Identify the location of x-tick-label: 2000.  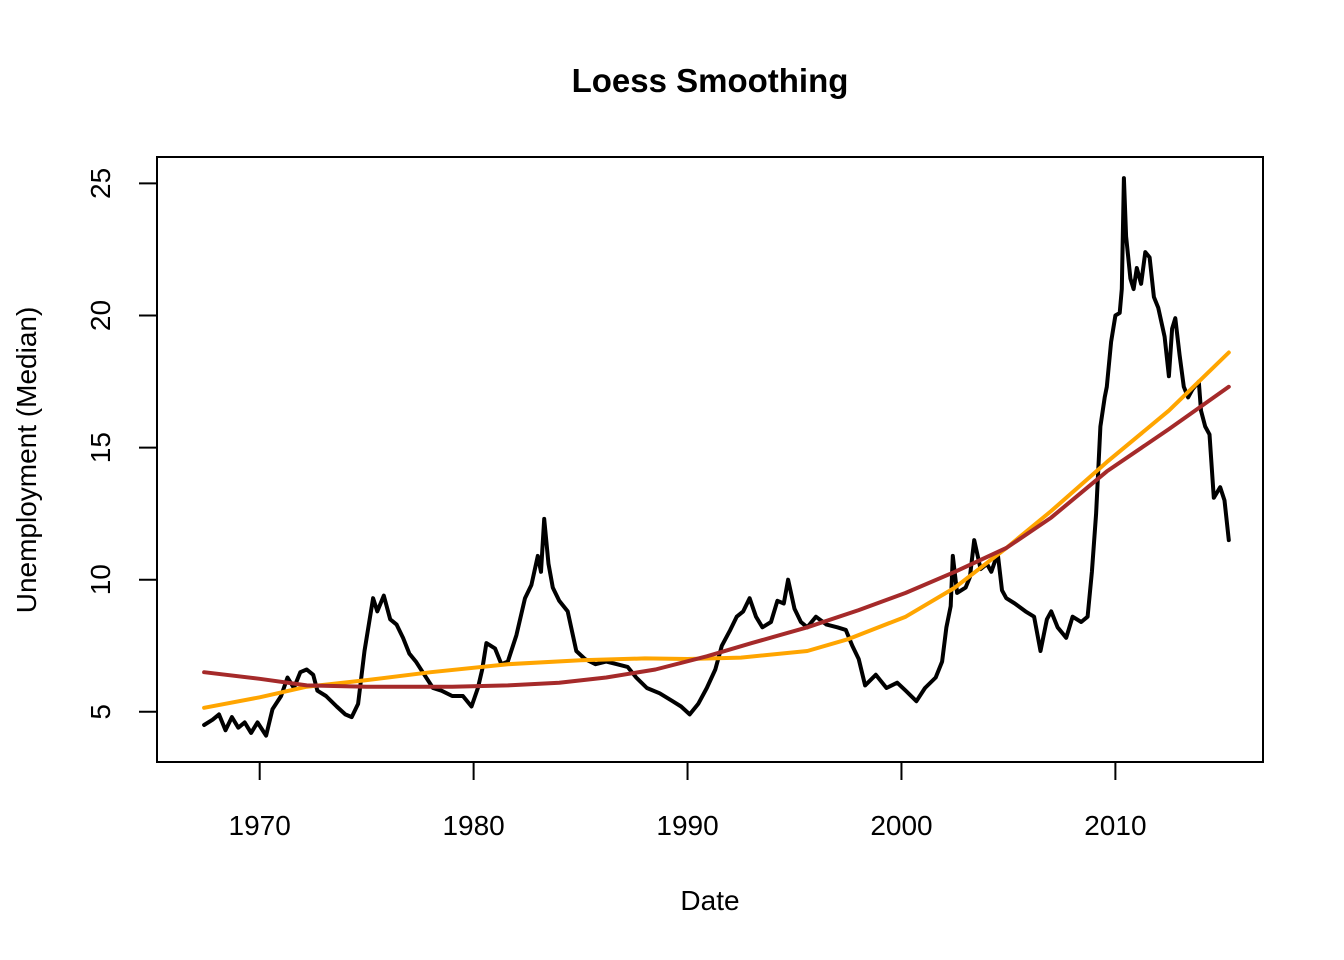
(901, 825).